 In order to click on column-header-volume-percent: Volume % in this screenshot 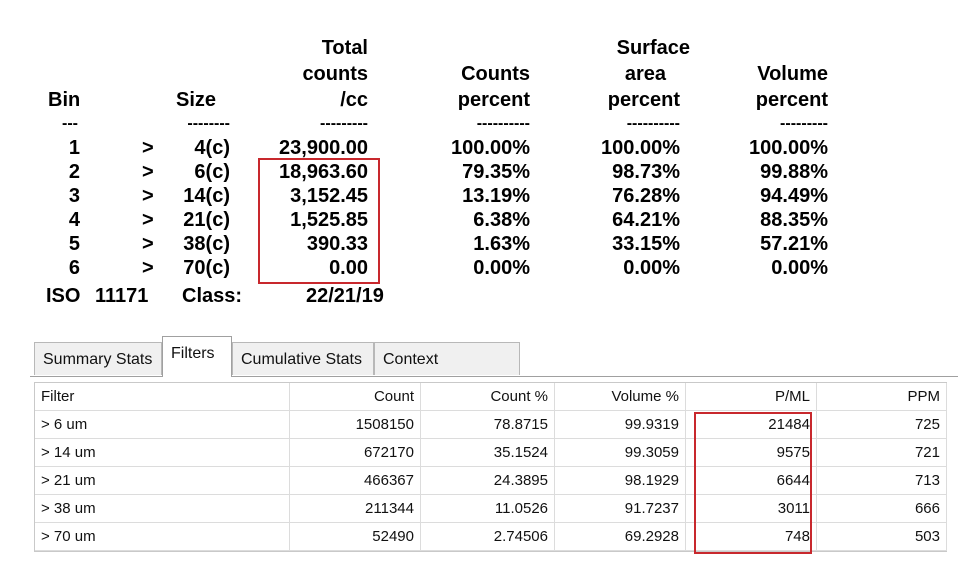, I will do `click(620, 396)`.